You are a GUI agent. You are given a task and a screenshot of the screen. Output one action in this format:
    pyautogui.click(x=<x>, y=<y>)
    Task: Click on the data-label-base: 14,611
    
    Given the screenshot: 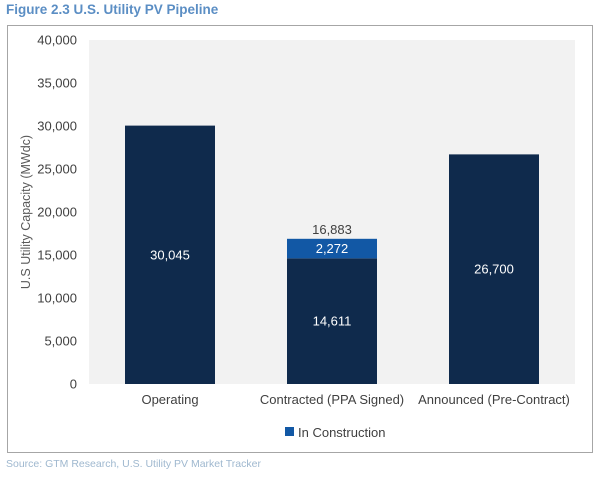 What is the action you would take?
    pyautogui.click(x=332, y=321)
    